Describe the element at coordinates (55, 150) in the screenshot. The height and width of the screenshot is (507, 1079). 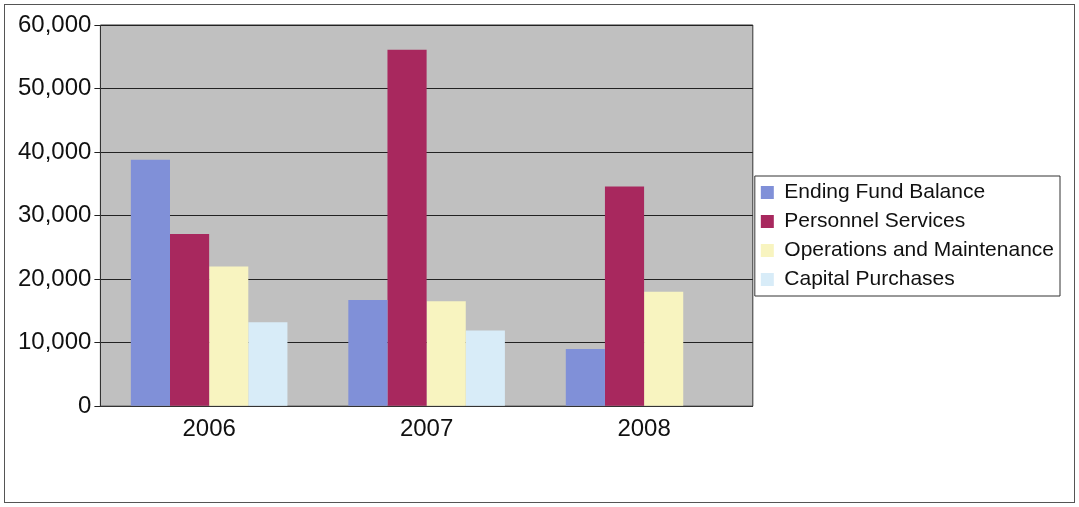
I see `y-tick-label: 40,000` at that location.